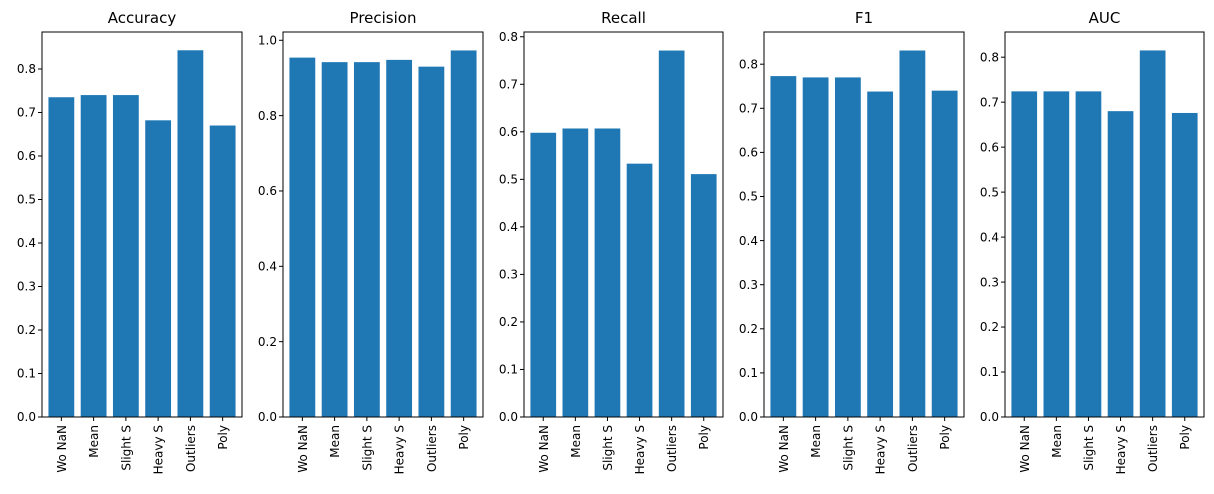 This screenshot has width=1214, height=494. Describe the element at coordinates (383, 18) in the screenshot. I see `chart-title: Precision` at that location.